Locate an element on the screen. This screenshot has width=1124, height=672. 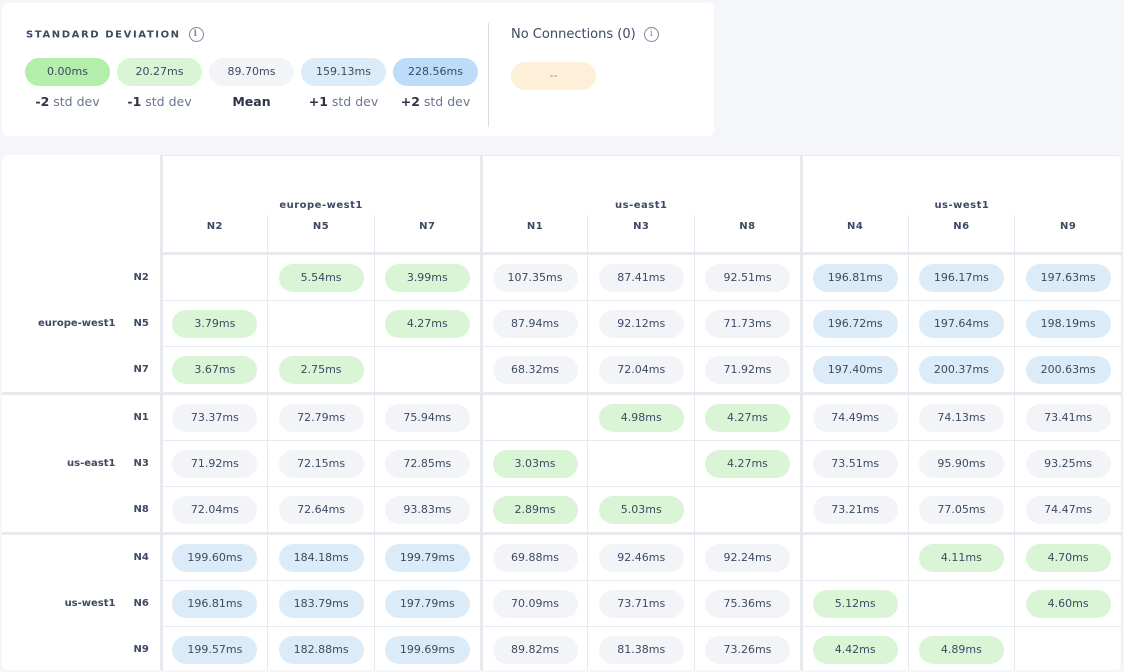
latency-pill: 71.73ms is located at coordinates (747, 323).